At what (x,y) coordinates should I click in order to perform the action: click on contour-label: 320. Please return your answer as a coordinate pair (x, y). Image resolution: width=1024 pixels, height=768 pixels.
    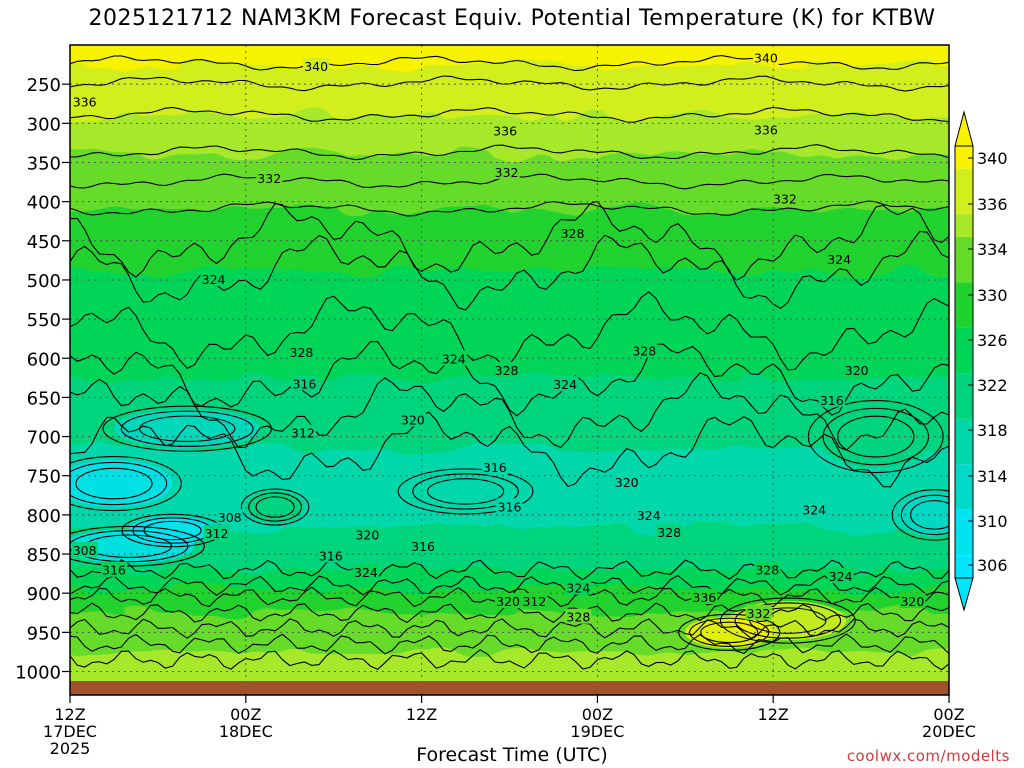
    Looking at the image, I should click on (413, 419).